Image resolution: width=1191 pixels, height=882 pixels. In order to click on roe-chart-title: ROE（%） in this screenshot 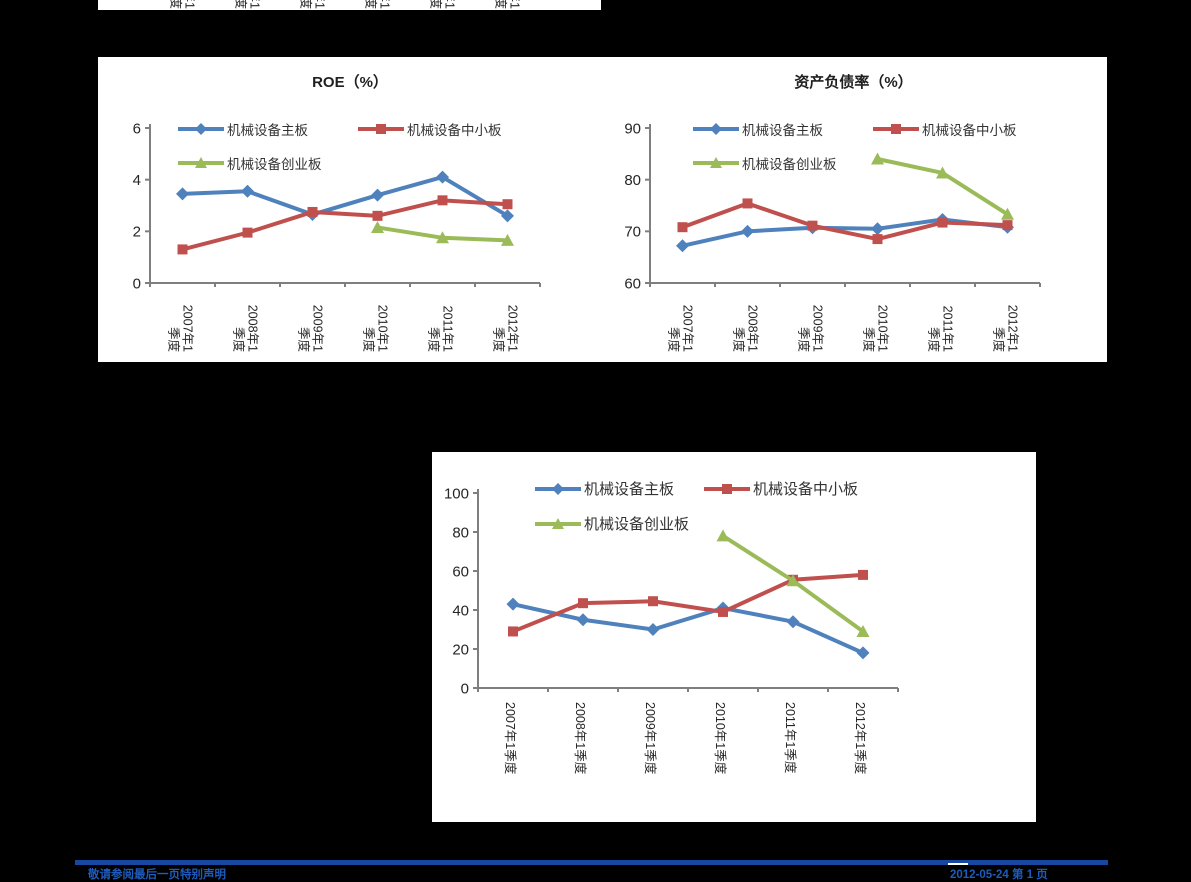, I will do `click(350, 82)`.